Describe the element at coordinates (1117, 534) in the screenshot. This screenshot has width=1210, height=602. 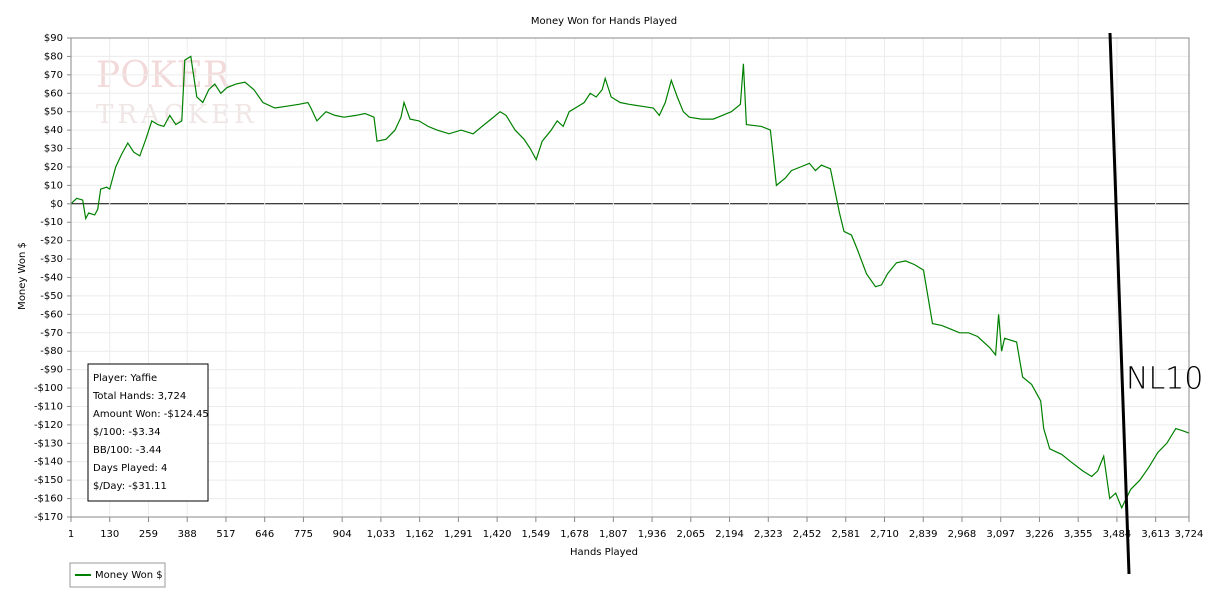
I see `x-tick-label: 3,484` at that location.